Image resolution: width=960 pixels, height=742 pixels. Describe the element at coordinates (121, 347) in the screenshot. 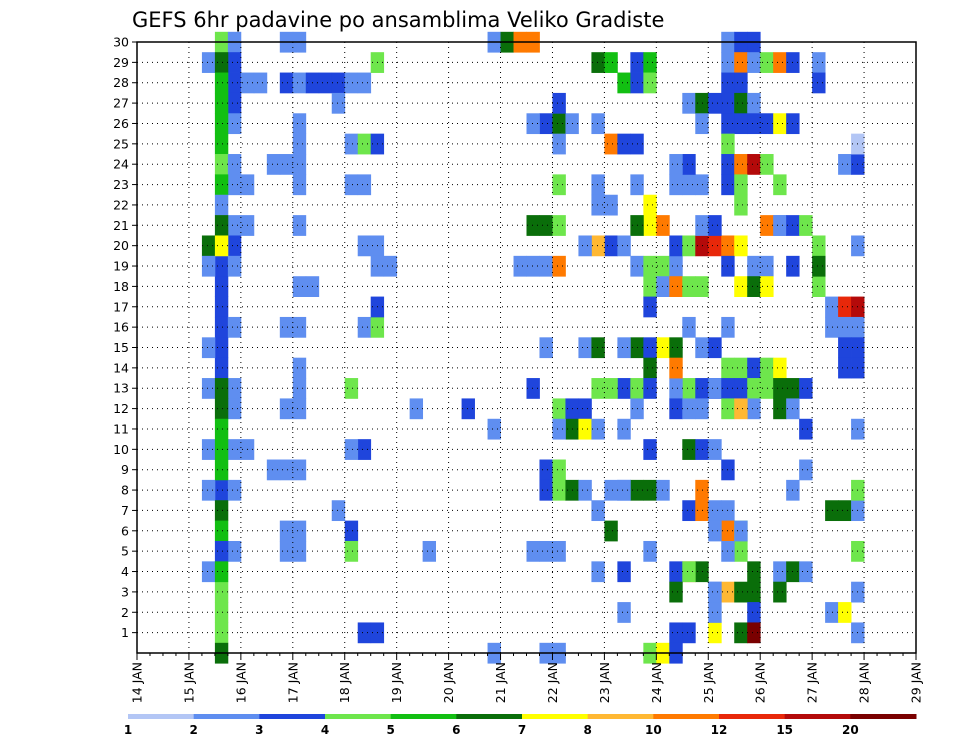

I see `y-tick-label: 15` at that location.